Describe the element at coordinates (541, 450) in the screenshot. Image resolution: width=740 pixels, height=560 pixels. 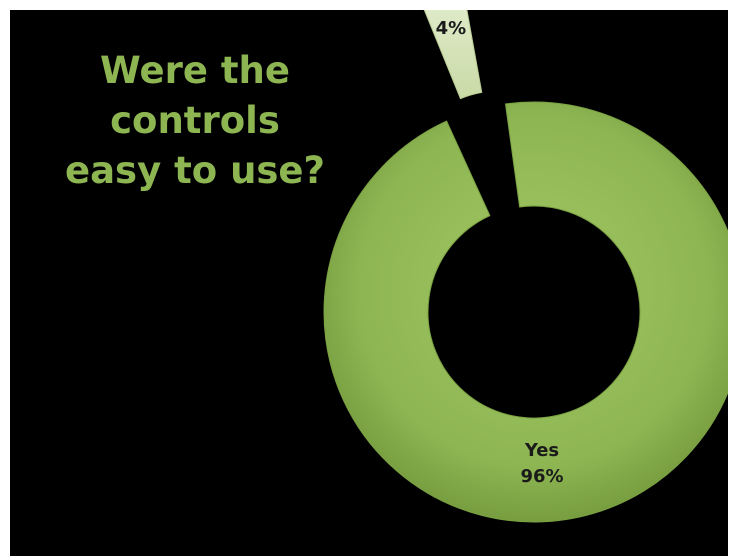
I see `data-label-yes-name: Yes` at that location.